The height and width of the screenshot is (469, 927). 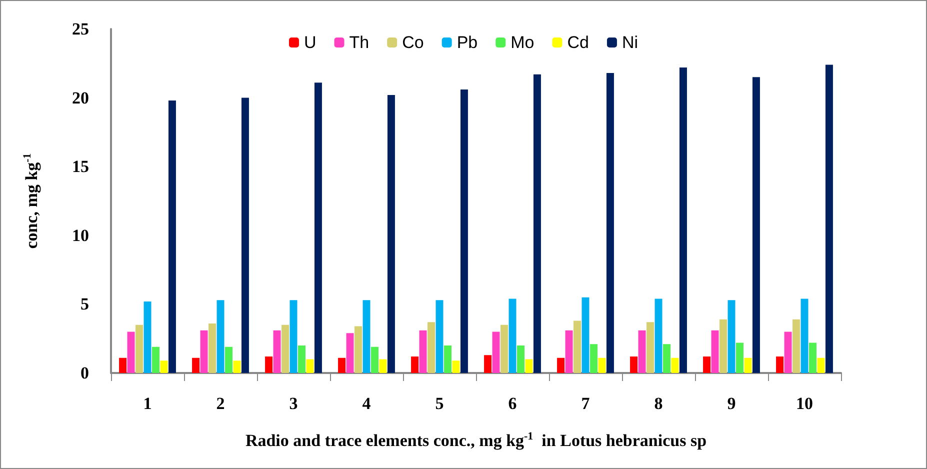 I want to click on x-tick-label: 8, so click(x=658, y=403).